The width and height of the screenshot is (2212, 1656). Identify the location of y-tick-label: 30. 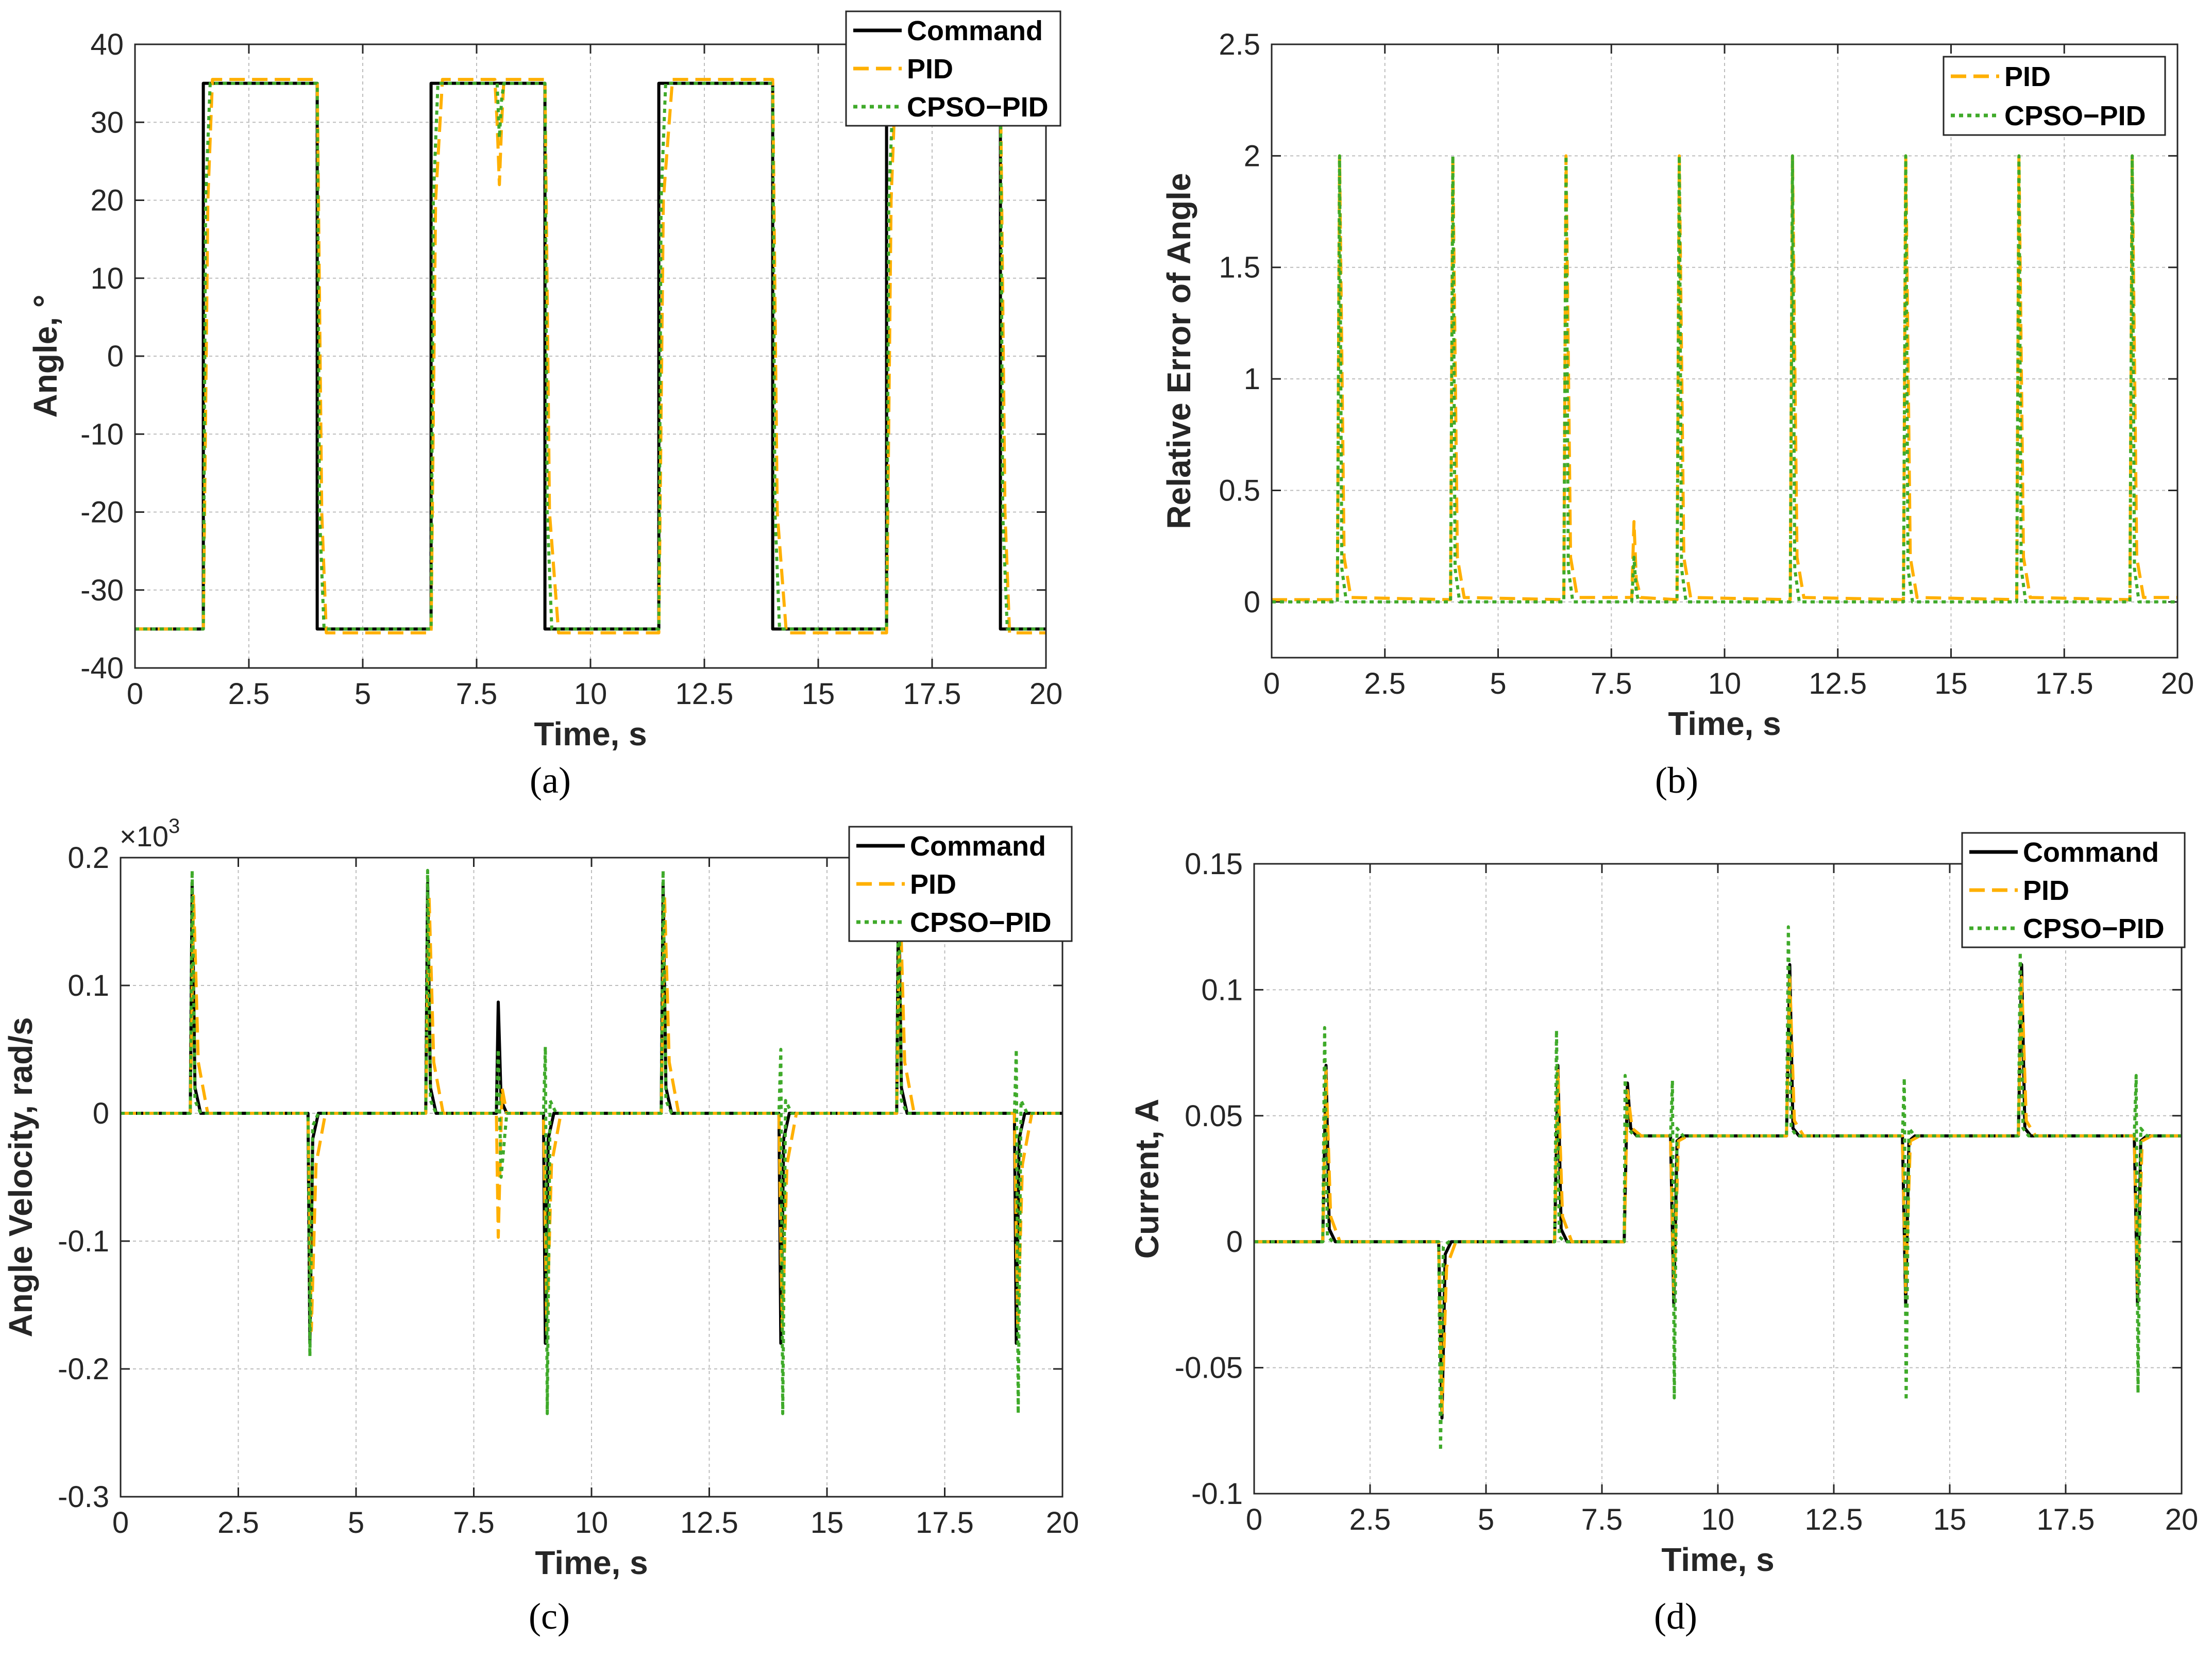
(107, 122).